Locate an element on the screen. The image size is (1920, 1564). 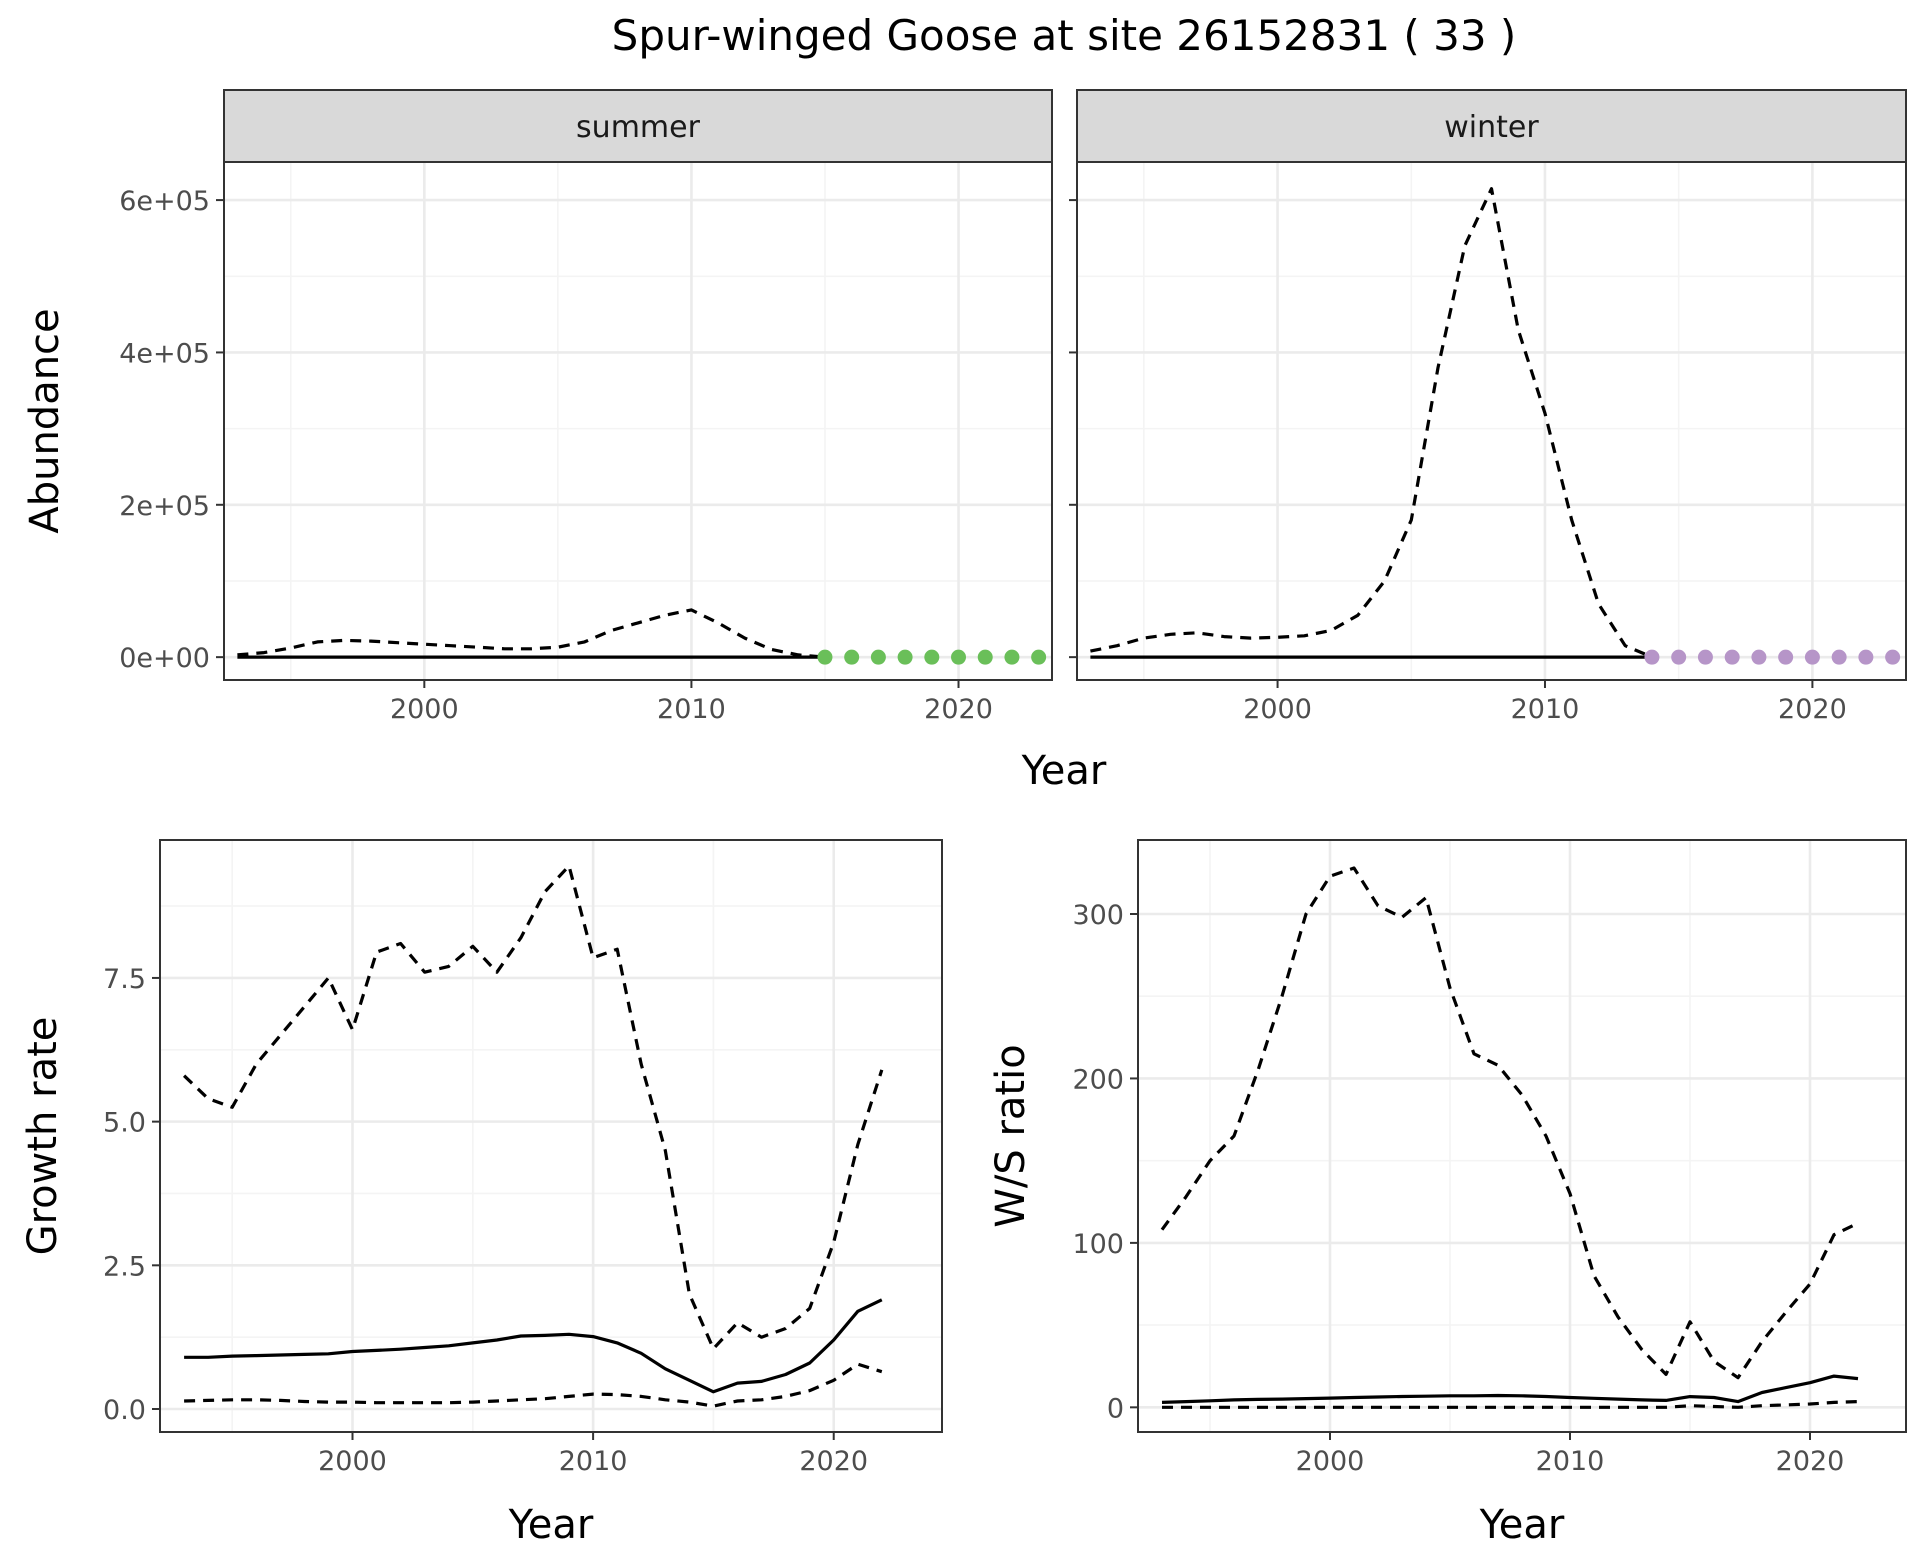
ws_ratio-0-series-2-dashed-line is located at coordinates (1510, 1404).